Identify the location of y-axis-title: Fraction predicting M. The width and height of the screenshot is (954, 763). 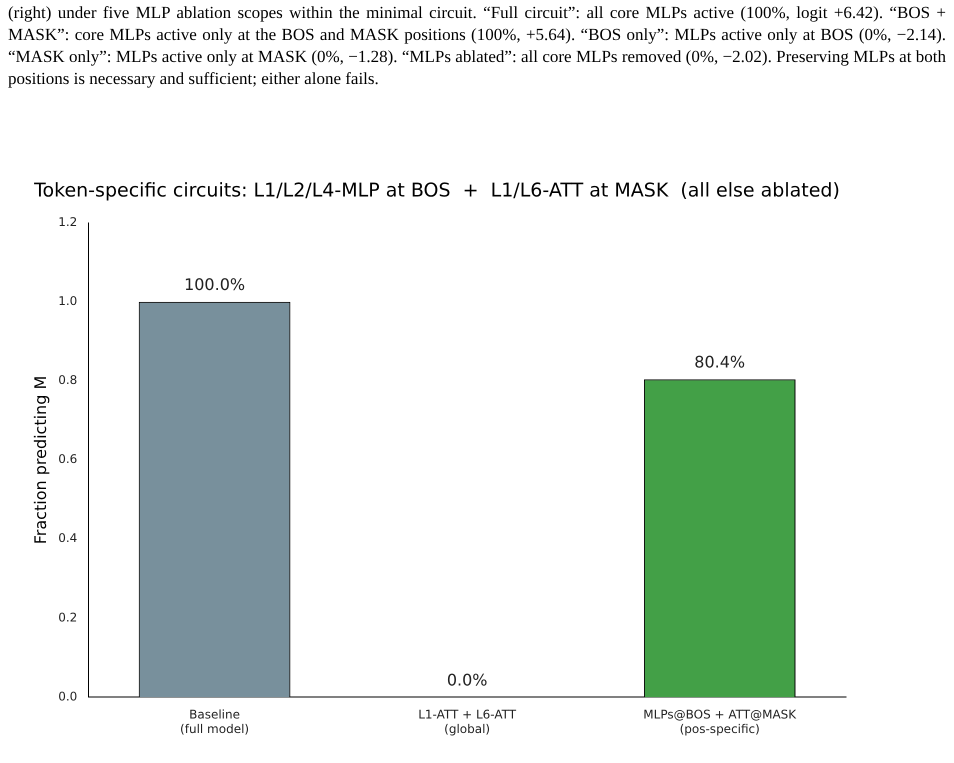
(40, 460).